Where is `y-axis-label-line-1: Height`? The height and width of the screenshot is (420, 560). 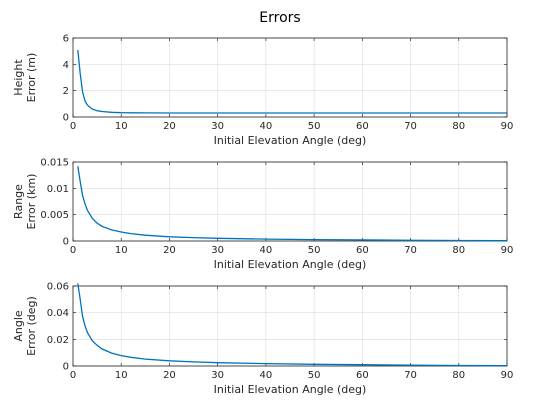 y-axis-label-line-1: Height is located at coordinates (18, 77).